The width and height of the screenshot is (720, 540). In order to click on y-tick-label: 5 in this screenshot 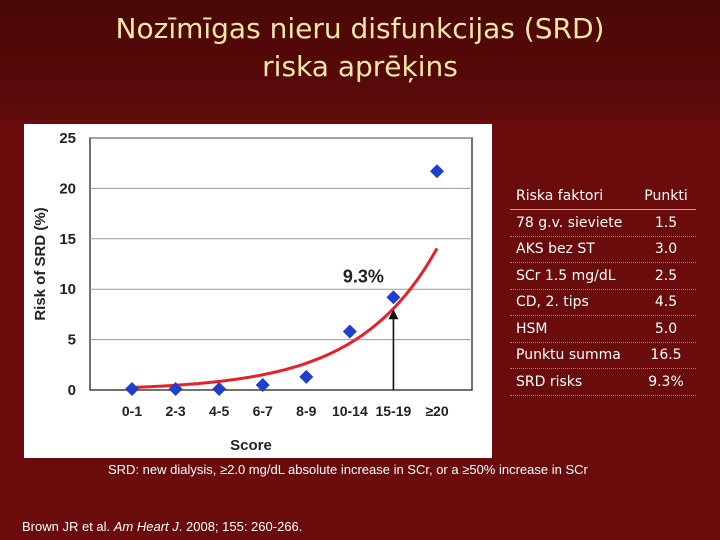, I will do `click(72, 340)`.